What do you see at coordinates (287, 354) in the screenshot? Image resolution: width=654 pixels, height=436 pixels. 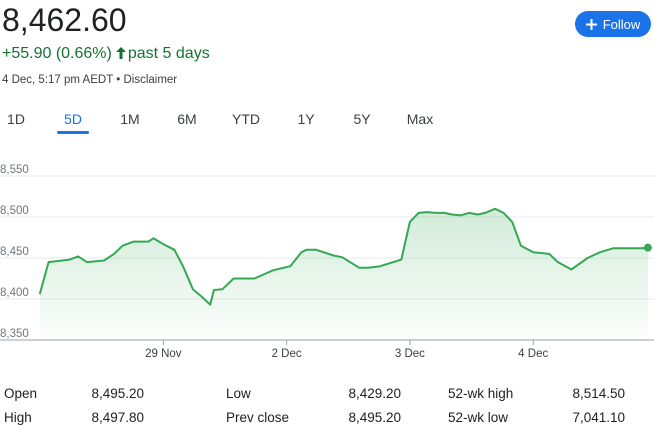 I see `x-tick-label: 2 Dec` at bounding box center [287, 354].